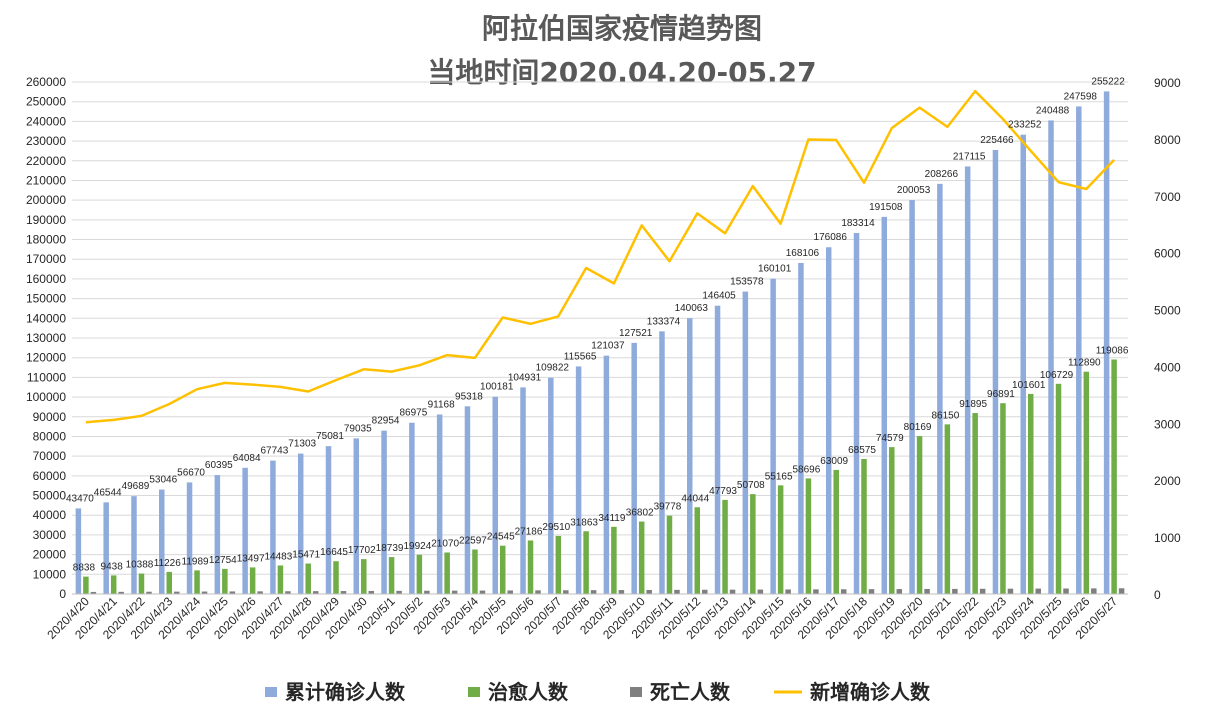 This screenshot has height=718, width=1211. What do you see at coordinates (1167, 83) in the screenshot?
I see `y-right-tick-label: 9000` at bounding box center [1167, 83].